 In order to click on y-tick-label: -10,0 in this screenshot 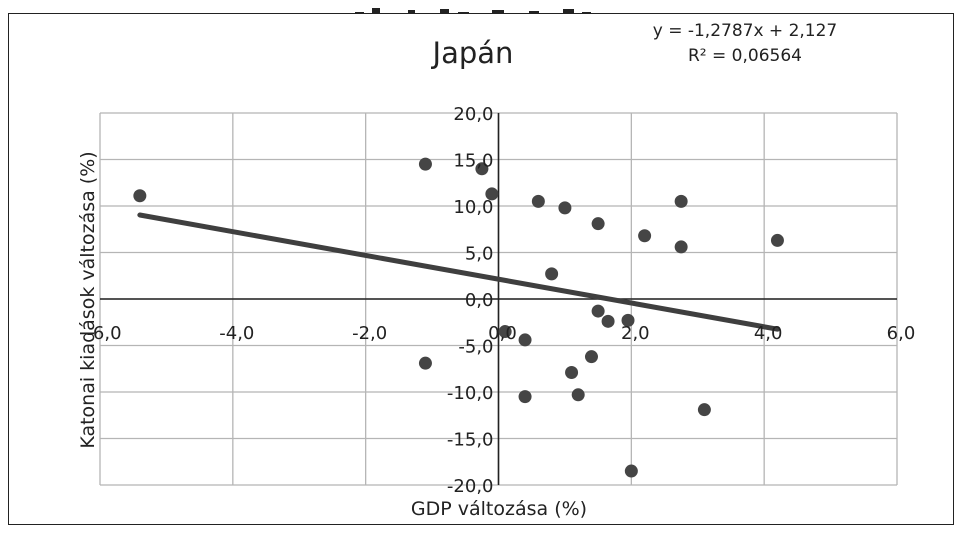, I will do `click(470, 393)`.